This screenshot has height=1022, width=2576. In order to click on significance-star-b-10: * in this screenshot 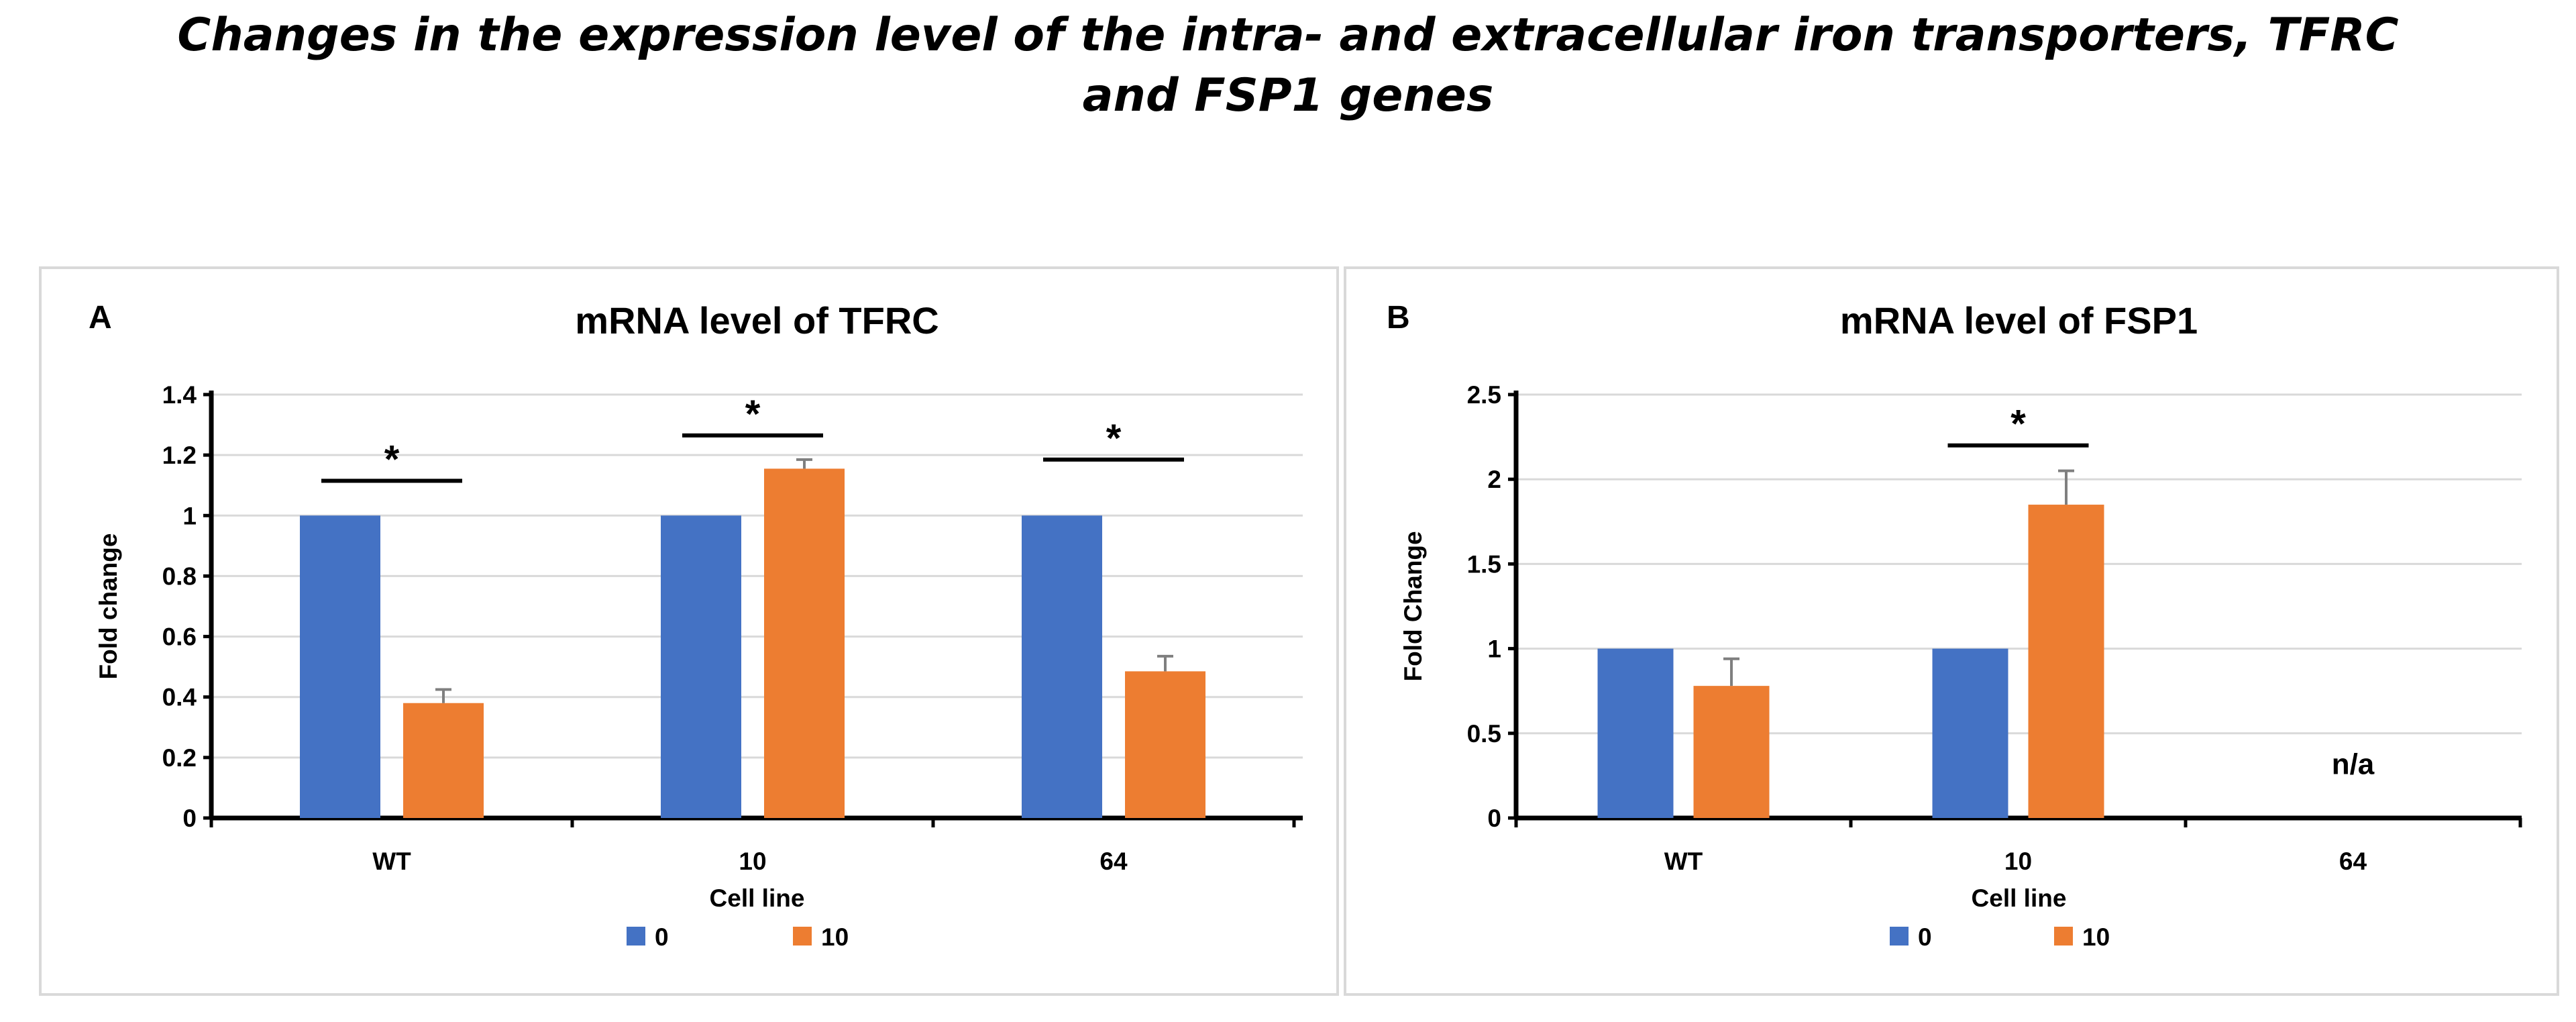, I will do `click(2018, 425)`.